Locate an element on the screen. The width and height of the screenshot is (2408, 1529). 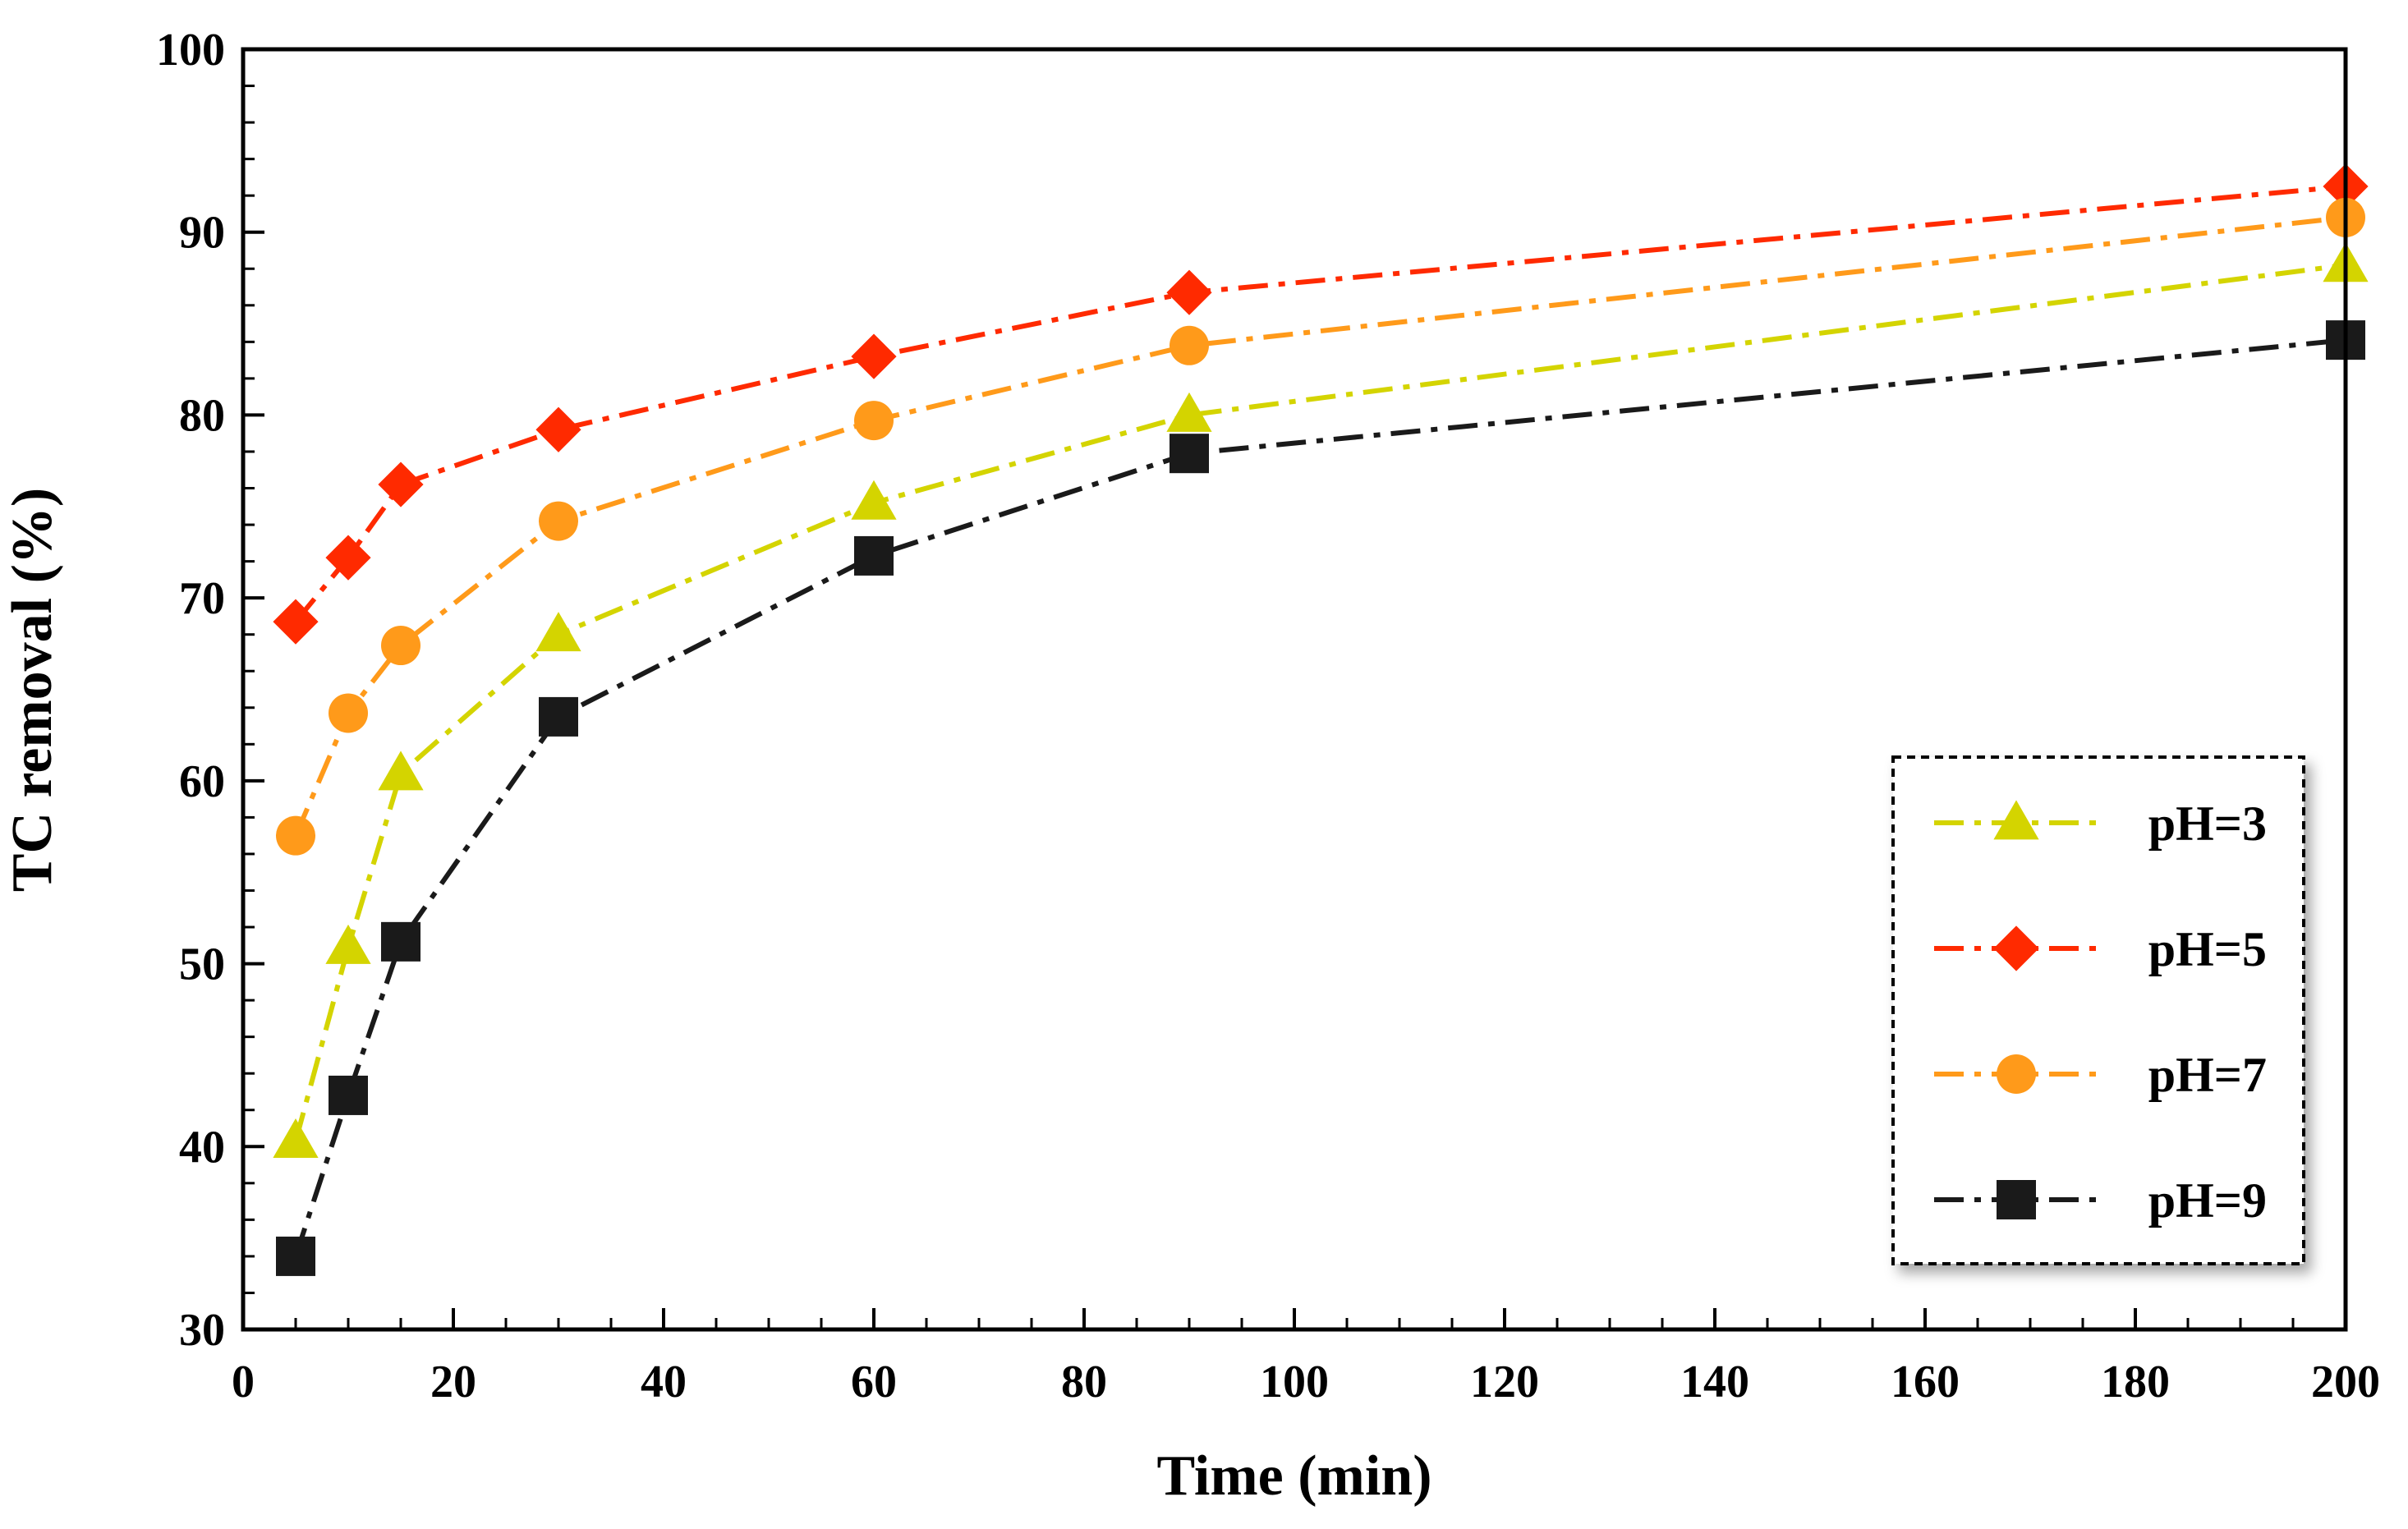
legend-label-ph-9: pH=9 is located at coordinates (2207, 1201).